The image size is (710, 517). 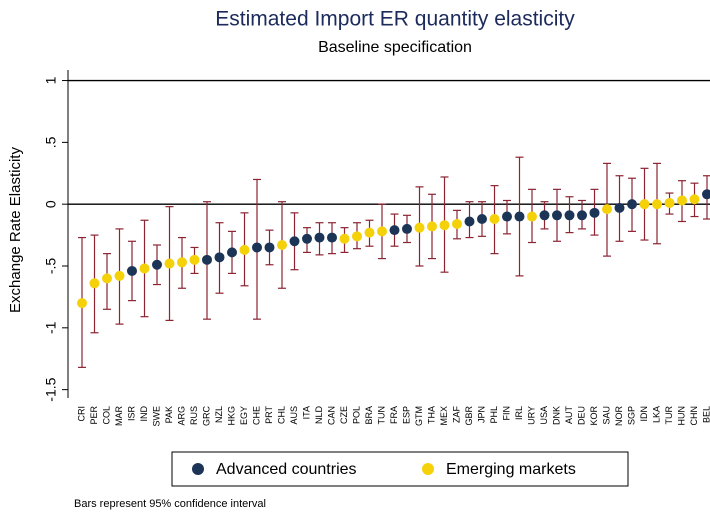 I want to click on x-tick-label: HUN, so click(x=681, y=416).